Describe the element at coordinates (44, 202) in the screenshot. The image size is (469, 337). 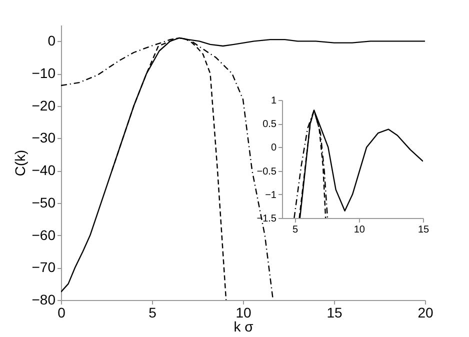
I see `y-tick-label: −50` at that location.